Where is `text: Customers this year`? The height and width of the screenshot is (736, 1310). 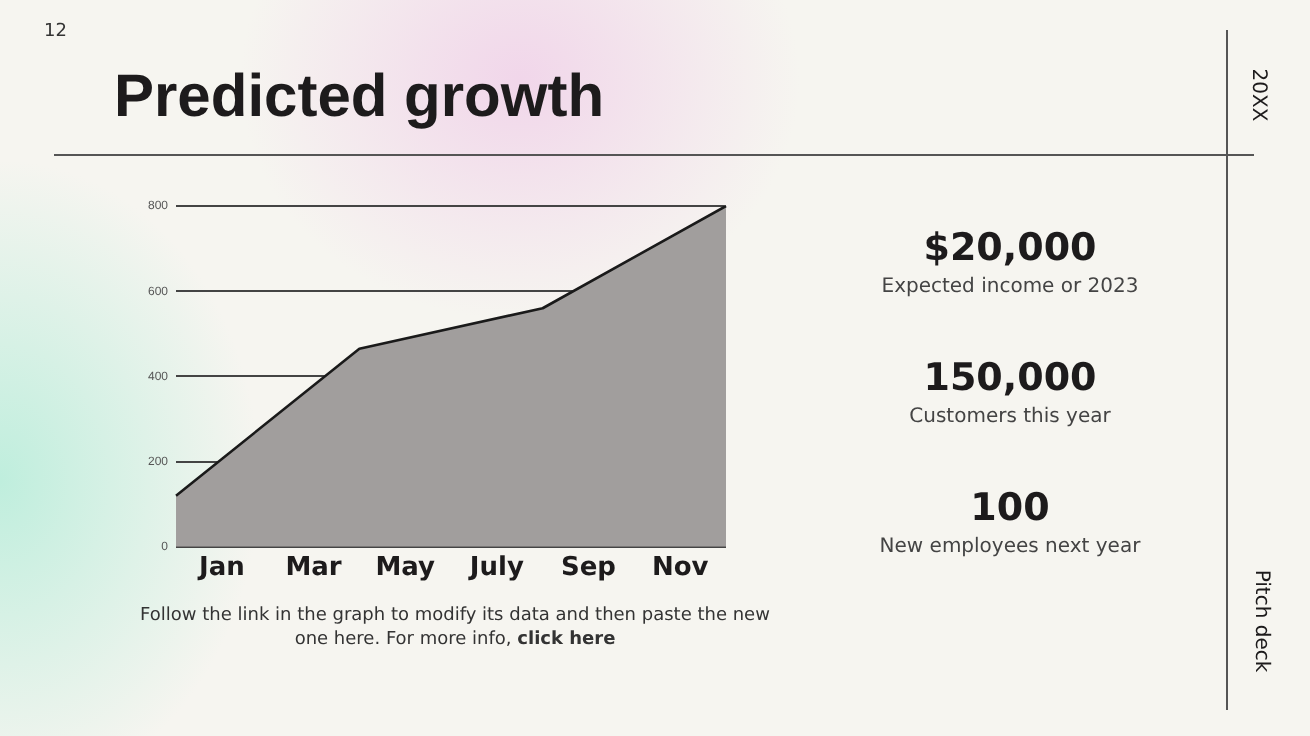
text: Customers this year is located at coordinates (1010, 417).